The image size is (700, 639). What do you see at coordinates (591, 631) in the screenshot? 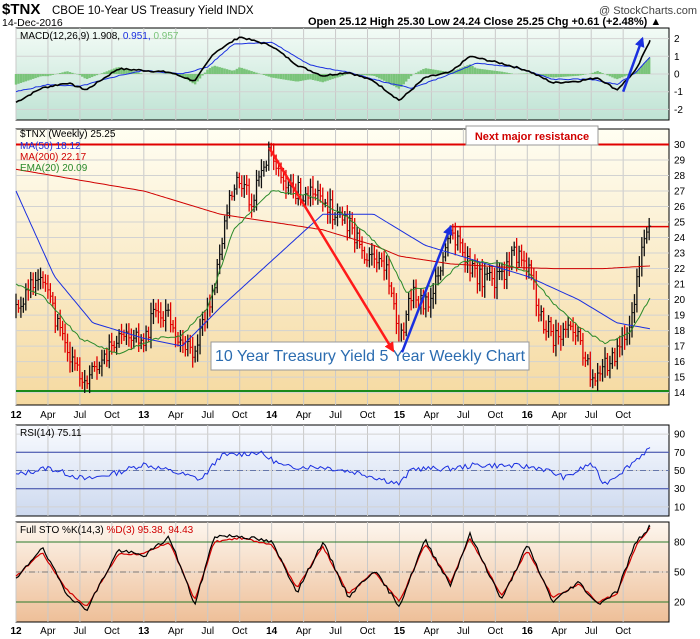
I see `x-axis-tick-label-bottom: Jul` at bounding box center [591, 631].